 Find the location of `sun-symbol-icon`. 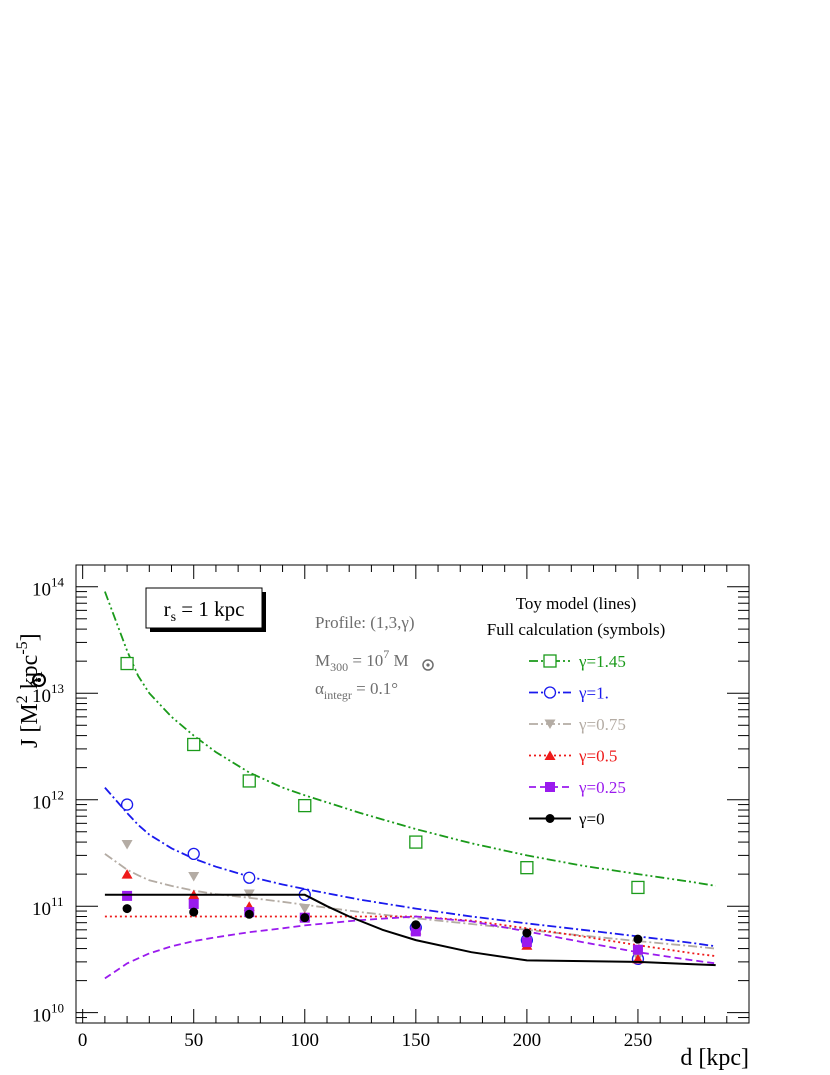

sun-symbol-icon is located at coordinates (428, 665).